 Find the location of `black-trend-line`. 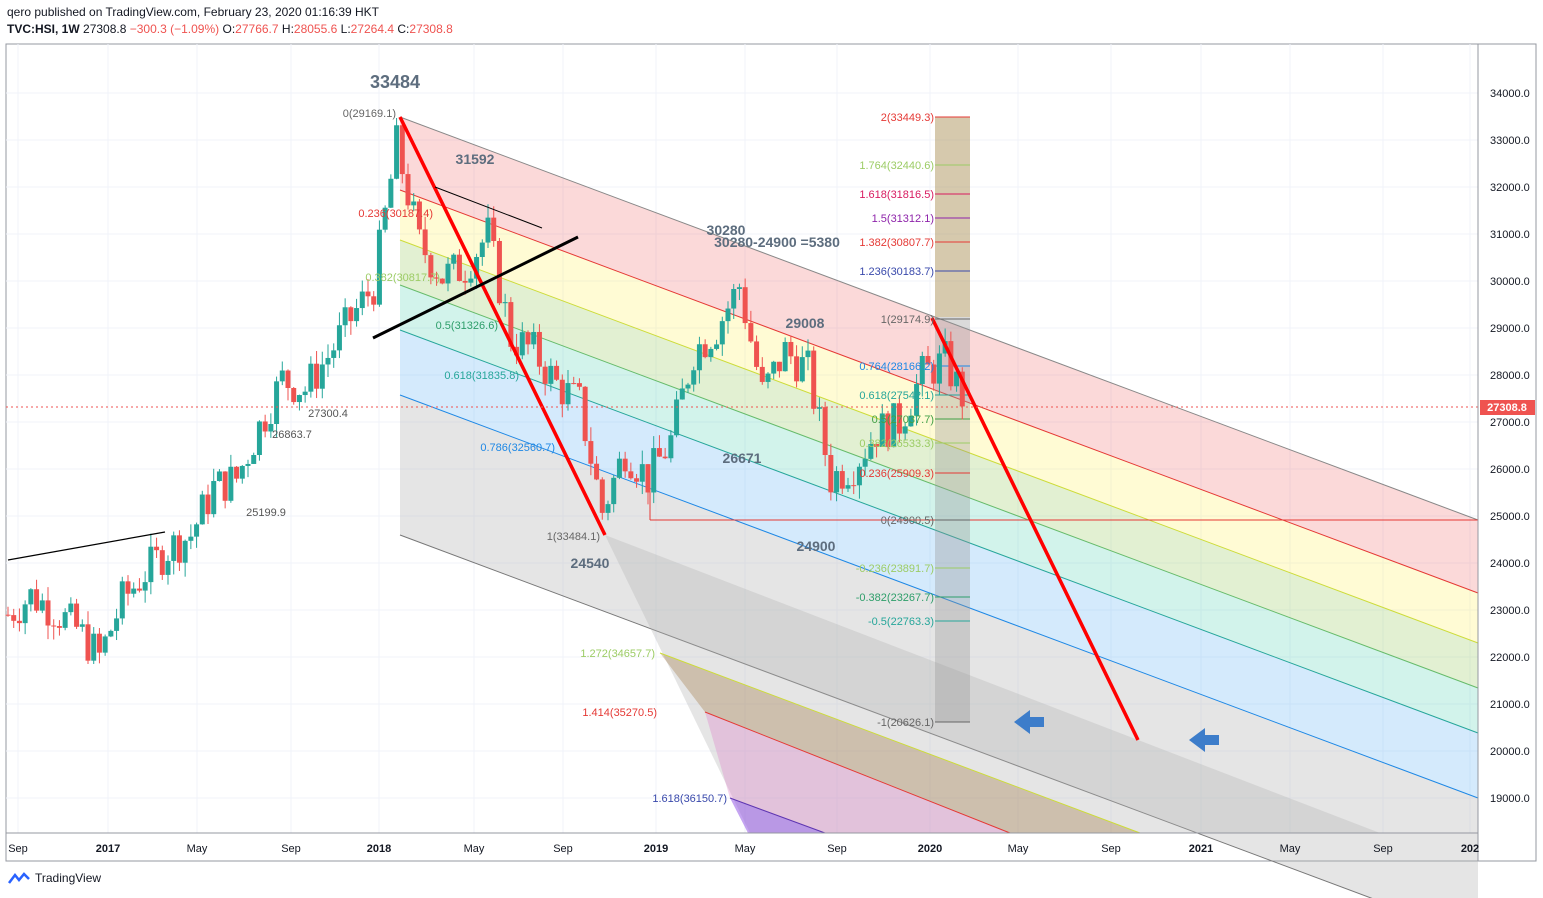

black-trend-line is located at coordinates (475, 287).